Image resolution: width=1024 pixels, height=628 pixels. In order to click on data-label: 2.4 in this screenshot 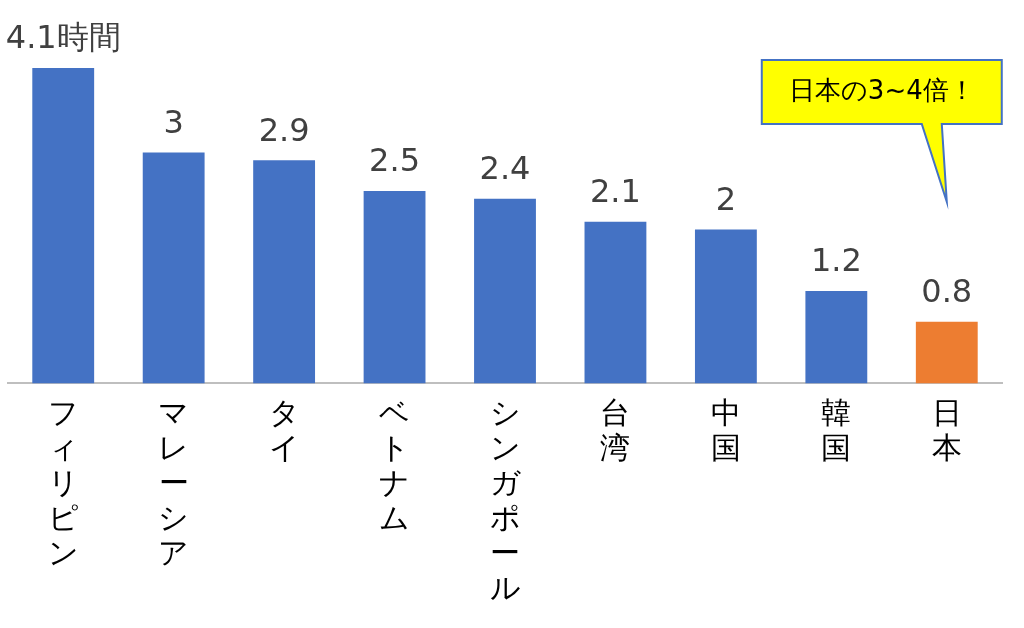, I will do `click(505, 168)`.